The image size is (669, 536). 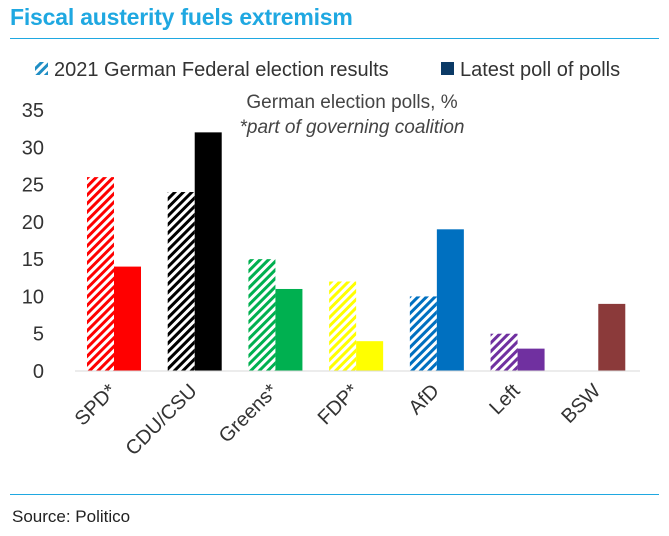 What do you see at coordinates (33, 186) in the screenshot?
I see `y-tick-label: 25` at bounding box center [33, 186].